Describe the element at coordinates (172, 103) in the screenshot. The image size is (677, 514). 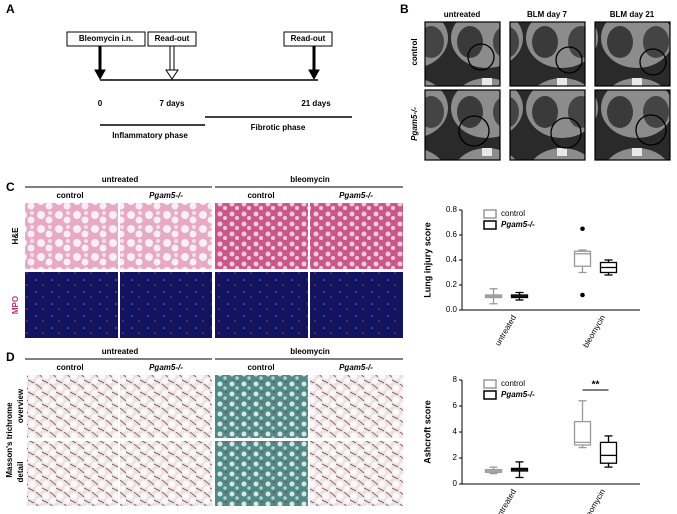
I see `timepoint: 7 days` at that location.